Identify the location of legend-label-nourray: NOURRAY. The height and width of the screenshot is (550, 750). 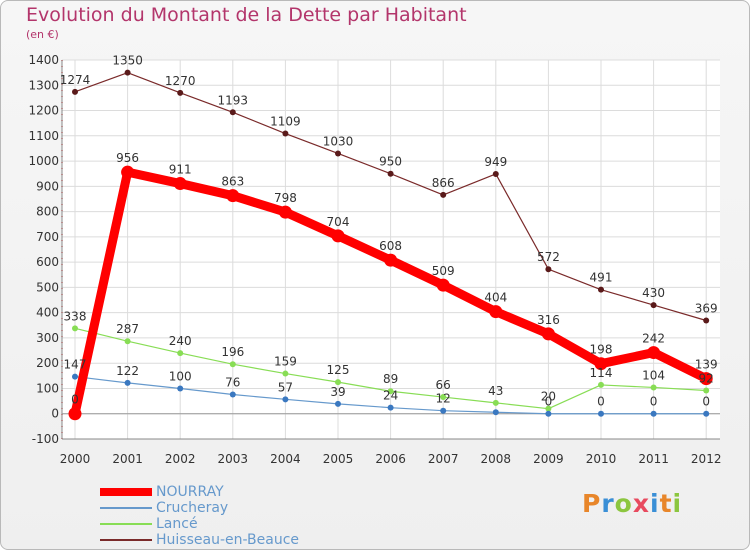
(190, 492).